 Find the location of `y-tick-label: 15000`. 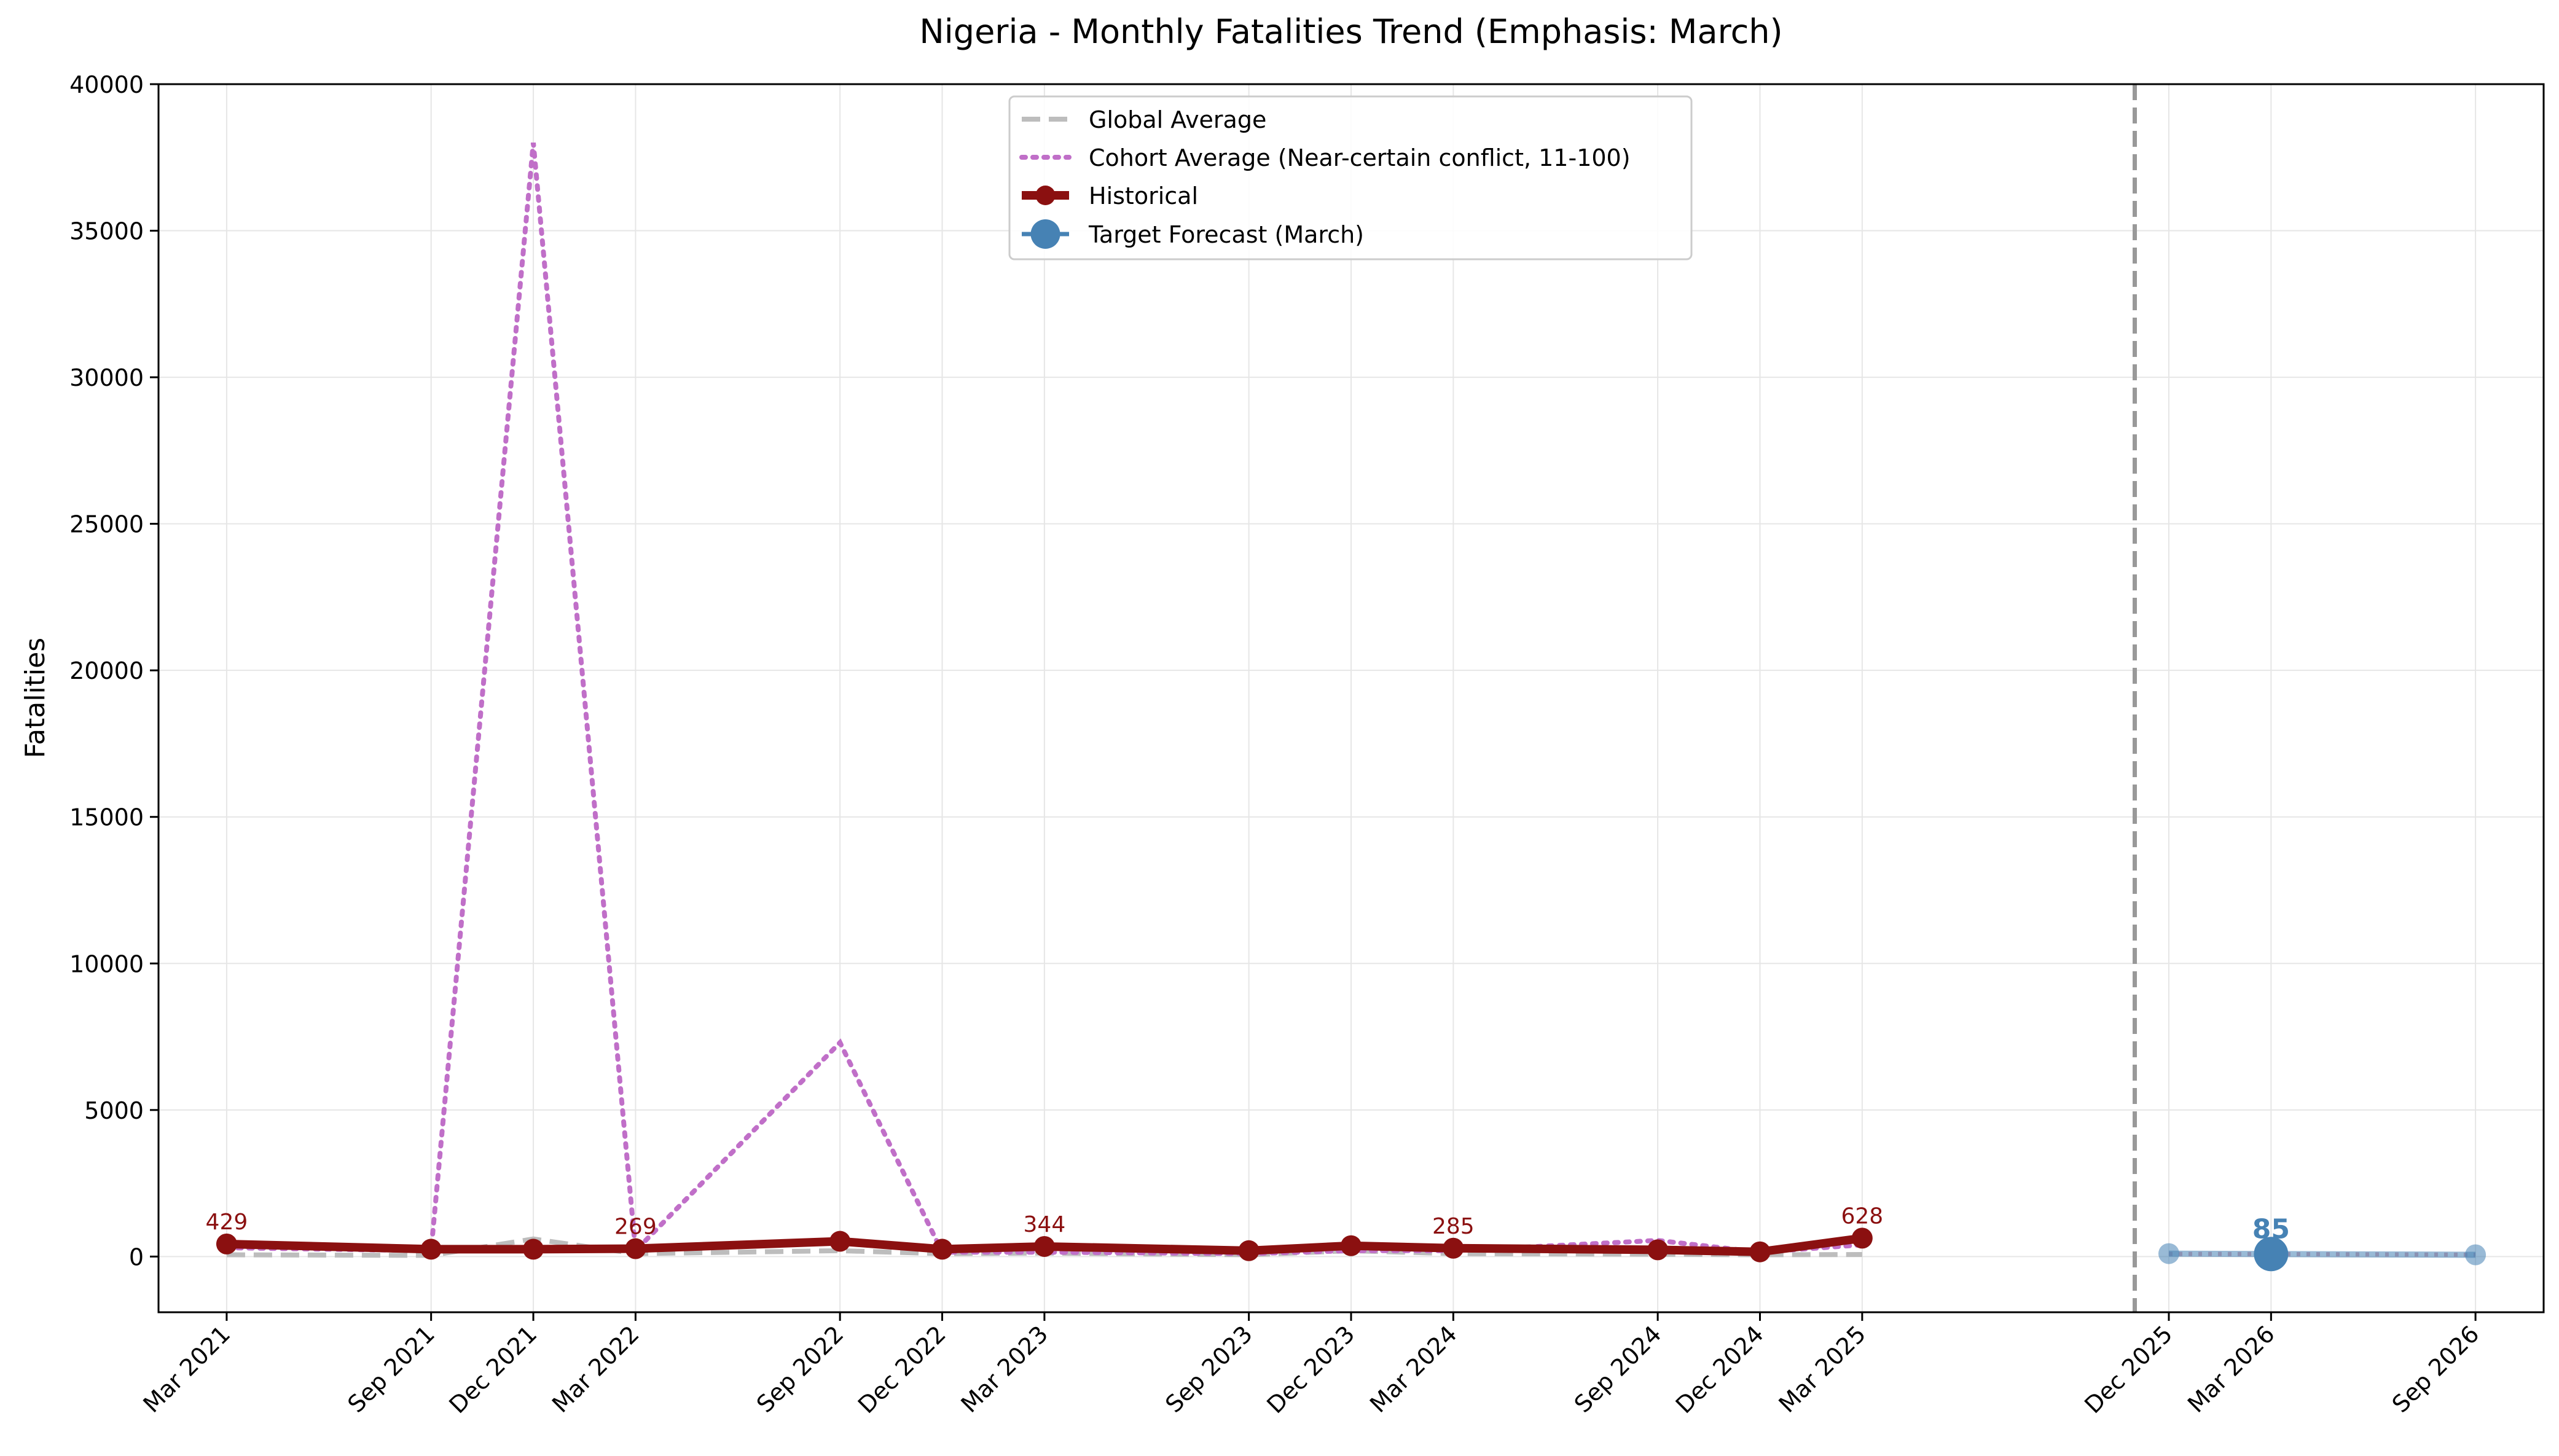

y-tick-label: 15000 is located at coordinates (106, 817).